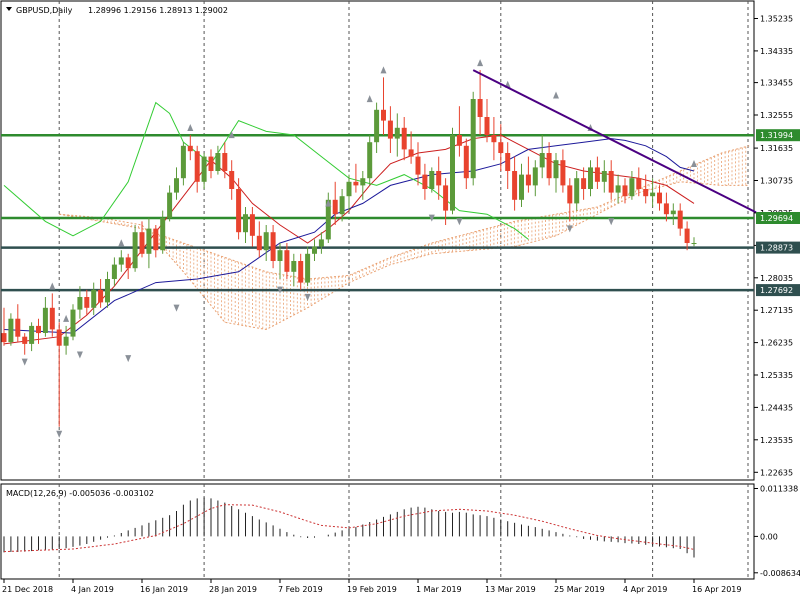  I want to click on price-tick-label: 1.26235, so click(776, 343).